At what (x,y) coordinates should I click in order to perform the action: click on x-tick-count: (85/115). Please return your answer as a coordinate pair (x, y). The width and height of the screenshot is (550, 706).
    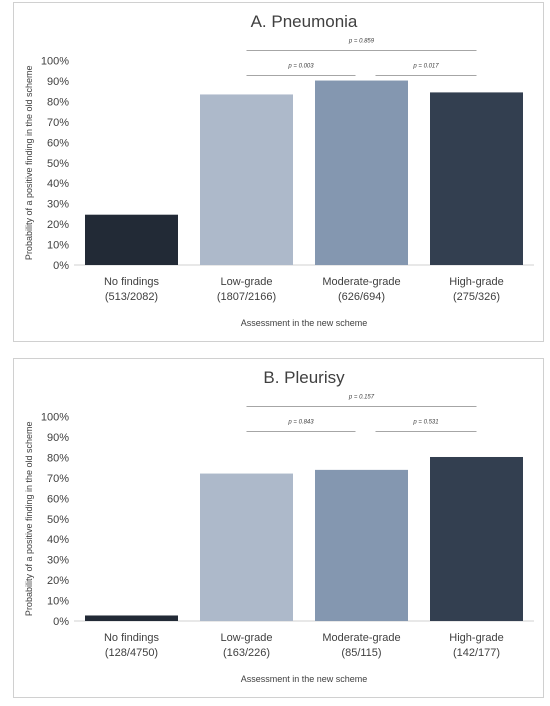
    Looking at the image, I should click on (361, 653).